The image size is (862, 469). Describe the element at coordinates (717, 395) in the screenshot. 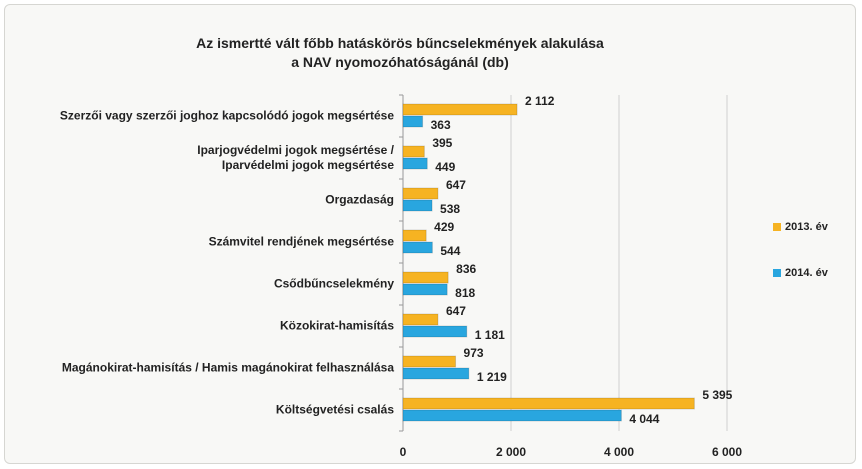

I see `value-label: 5 395` at that location.